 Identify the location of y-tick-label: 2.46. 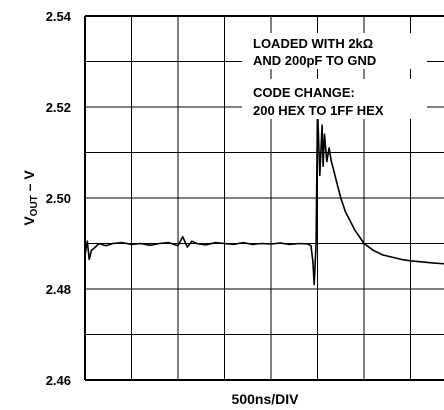
(58, 380).